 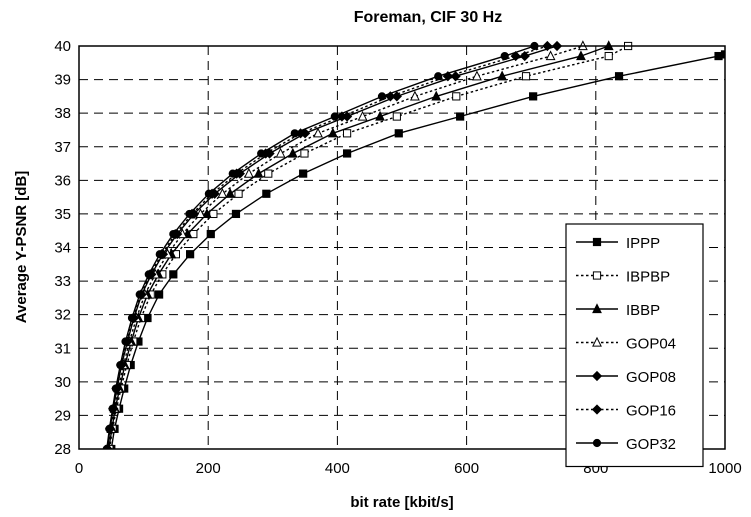 What do you see at coordinates (651, 444) in the screenshot?
I see `legend-label: GOP32` at bounding box center [651, 444].